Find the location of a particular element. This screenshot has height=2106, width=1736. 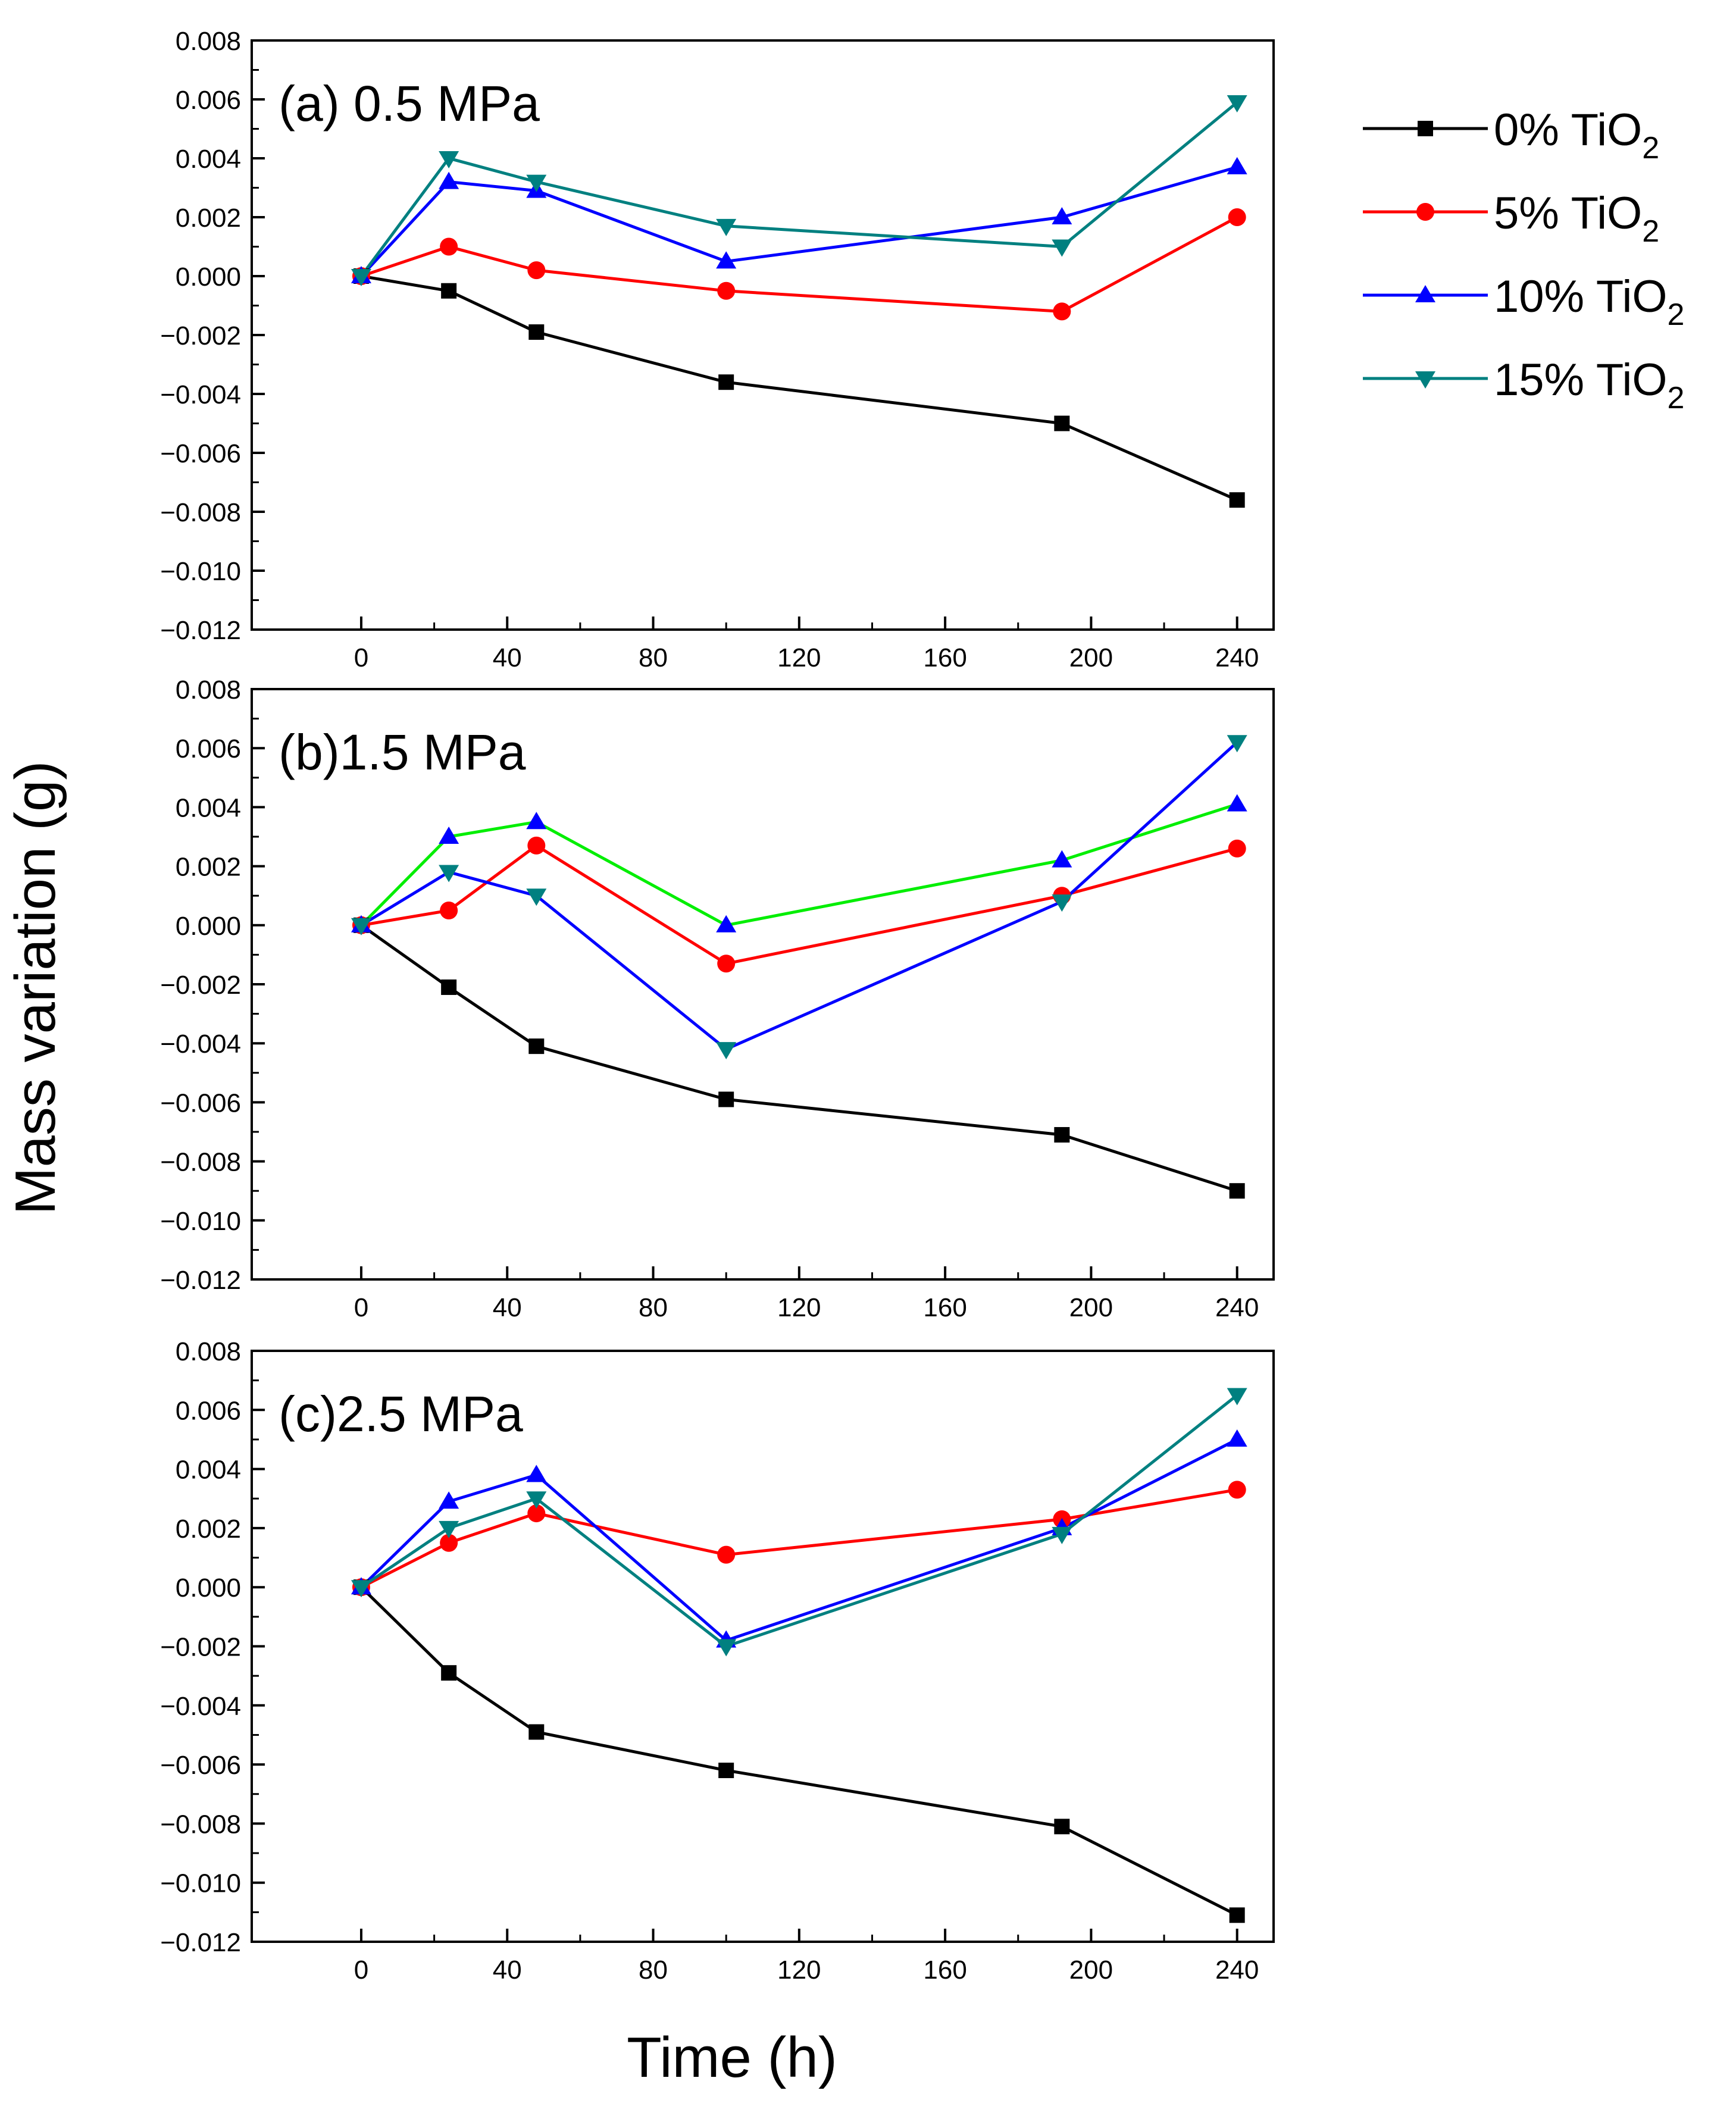

legend-label: 15% TiO2 is located at coordinates (1589, 385).